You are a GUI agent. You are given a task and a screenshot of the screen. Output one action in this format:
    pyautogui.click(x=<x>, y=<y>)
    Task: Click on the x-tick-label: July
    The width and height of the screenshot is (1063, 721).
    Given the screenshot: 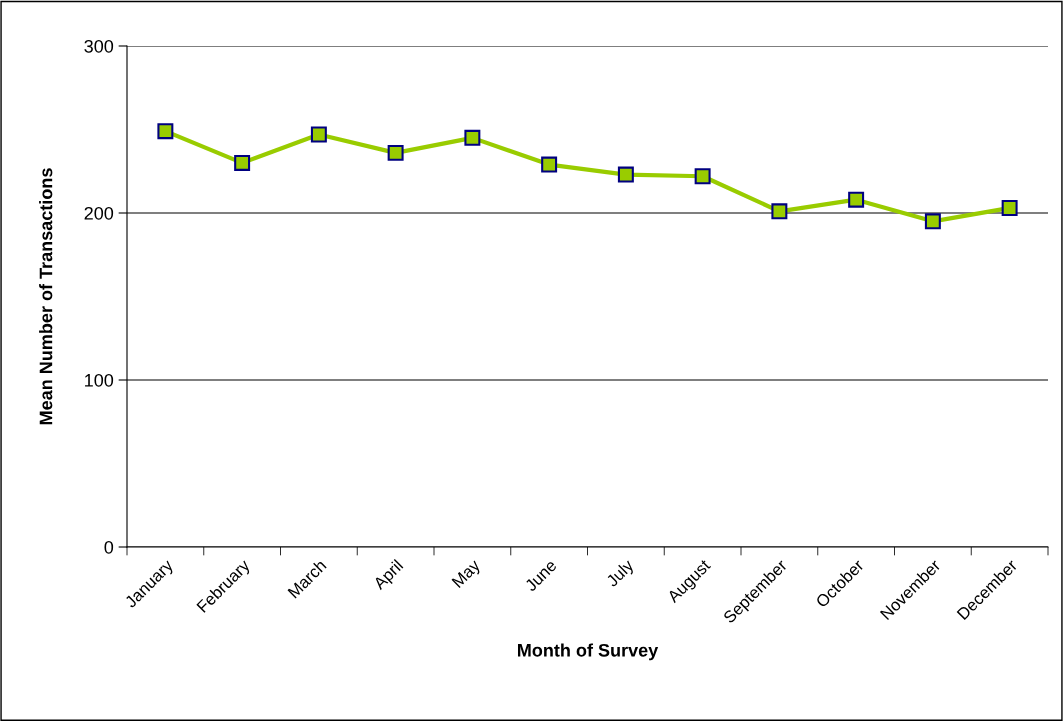 What is the action you would take?
    pyautogui.click(x=621, y=574)
    